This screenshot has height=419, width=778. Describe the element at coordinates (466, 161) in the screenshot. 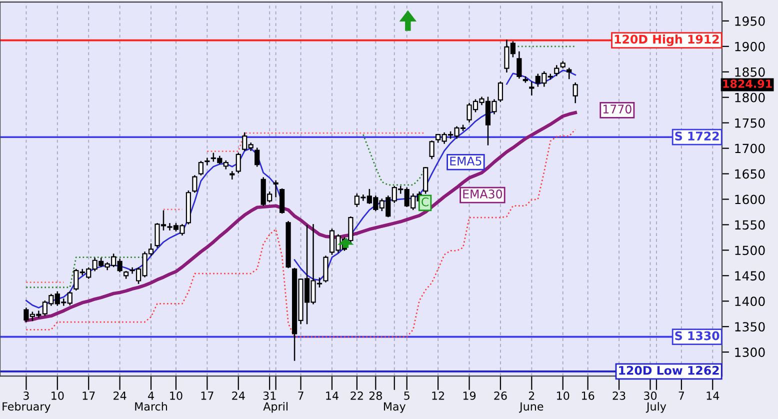

I see `annotation: EMA5` at that location.